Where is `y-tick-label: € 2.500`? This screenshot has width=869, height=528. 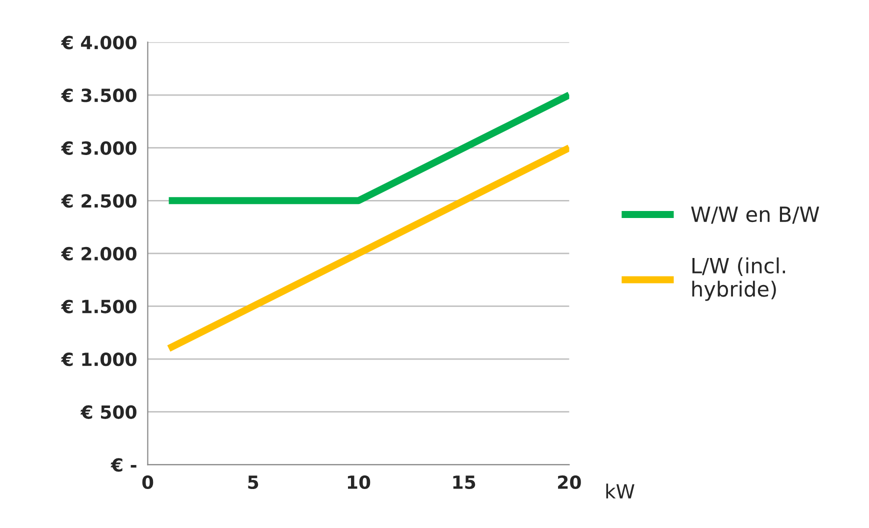 y-tick-label: € 2.500 is located at coordinates (98, 201).